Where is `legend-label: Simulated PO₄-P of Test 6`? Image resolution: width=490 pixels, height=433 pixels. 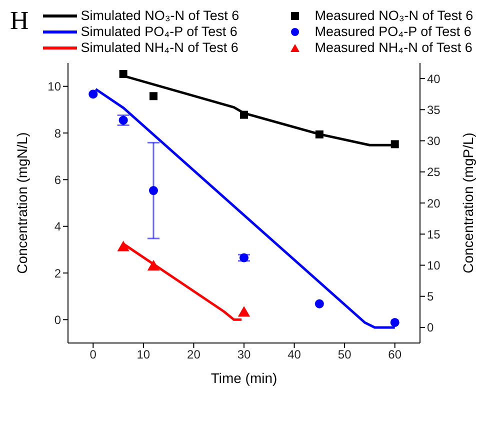
legend-label: Simulated PO₄-P of Test 6 is located at coordinates (159, 31).